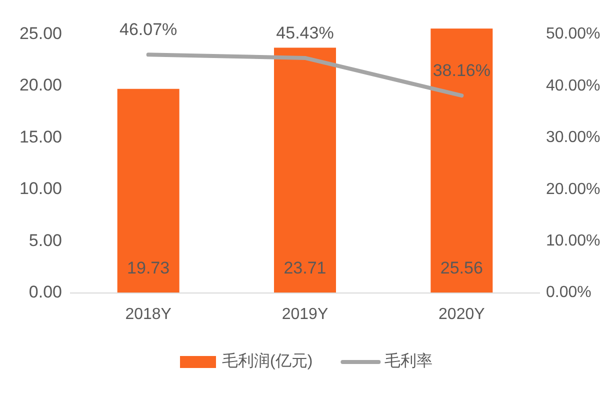 The height and width of the screenshot is (393, 616). What do you see at coordinates (40, 188) in the screenshot?
I see `y-tick-label: 10.00` at bounding box center [40, 188].